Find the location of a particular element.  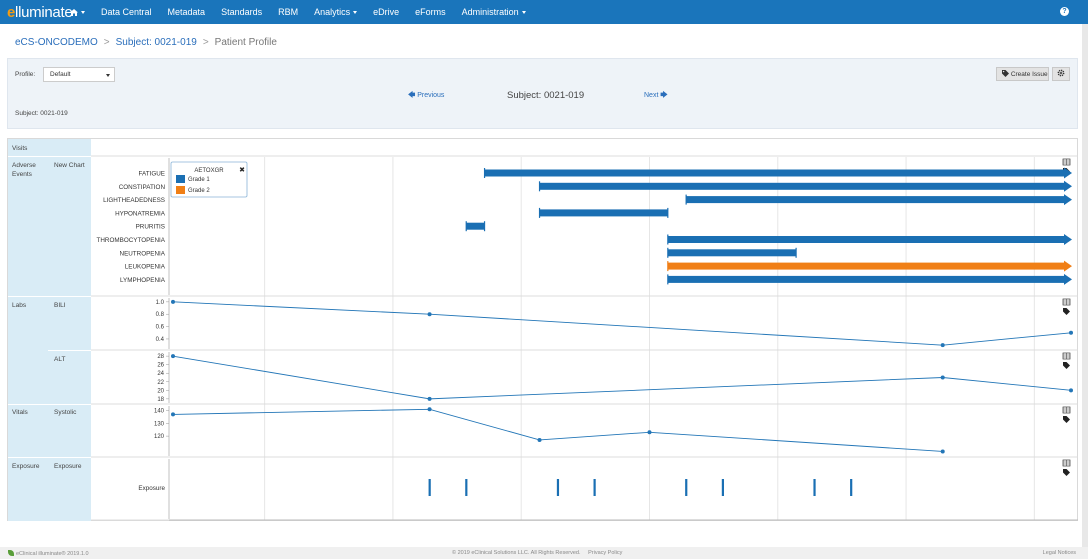

ae-label: CONSTIPATION is located at coordinates (142, 187).